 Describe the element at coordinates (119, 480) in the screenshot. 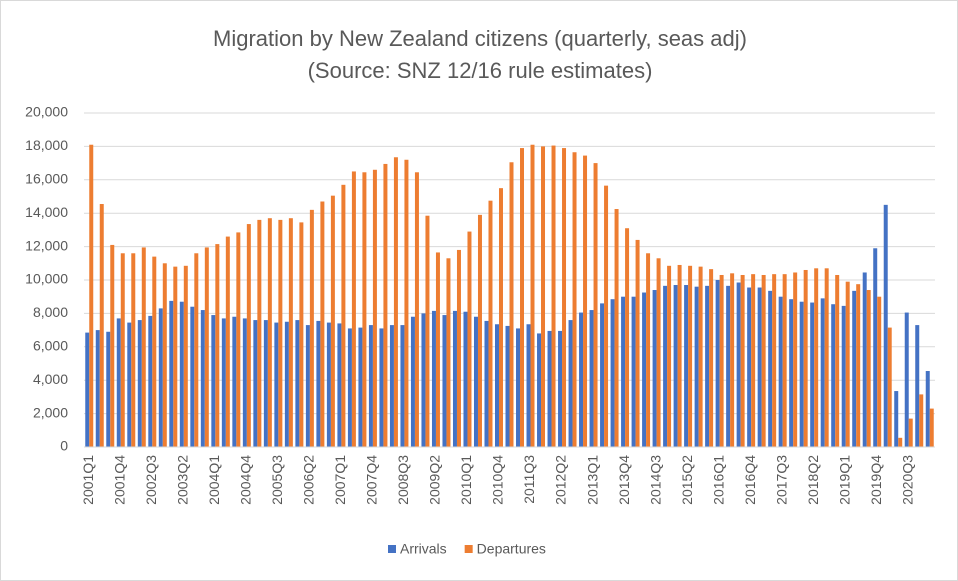

I see `x-tick-label: 2001Q4` at that location.